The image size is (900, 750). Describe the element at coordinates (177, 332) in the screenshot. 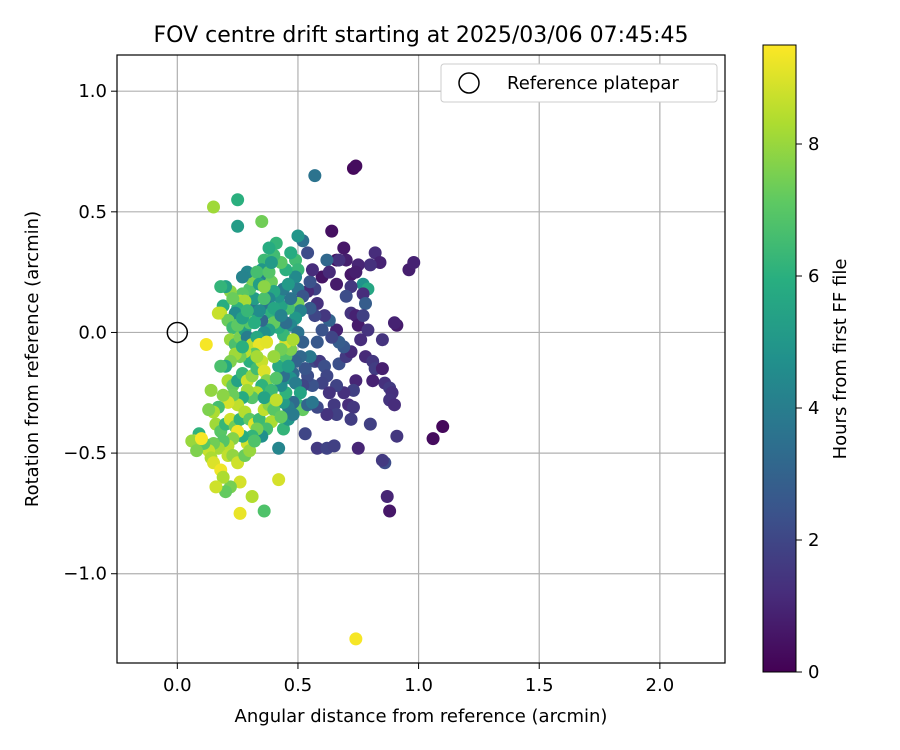

I see `reference-platepar-marker` at that location.